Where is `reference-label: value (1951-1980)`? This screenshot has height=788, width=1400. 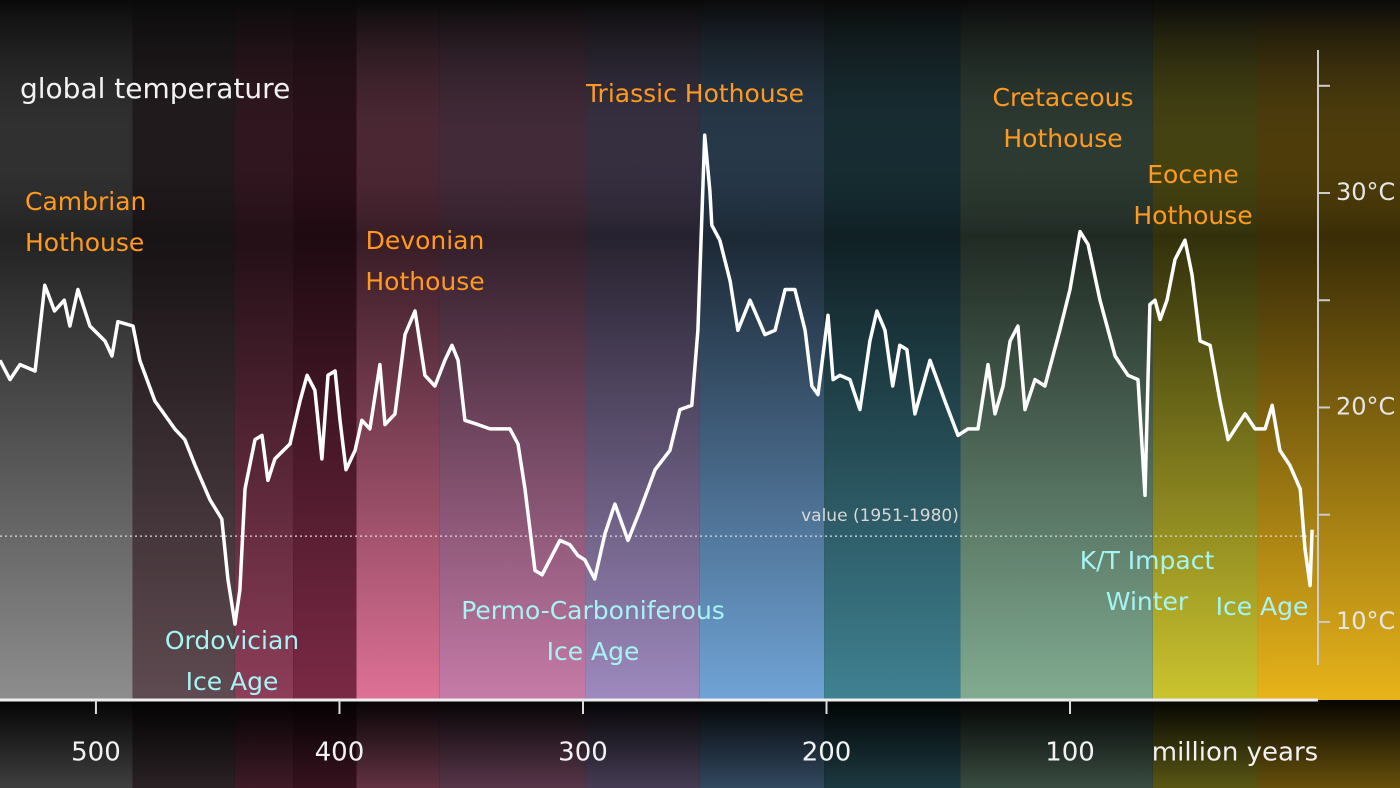
reference-label: value (1951-1980) is located at coordinates (880, 516).